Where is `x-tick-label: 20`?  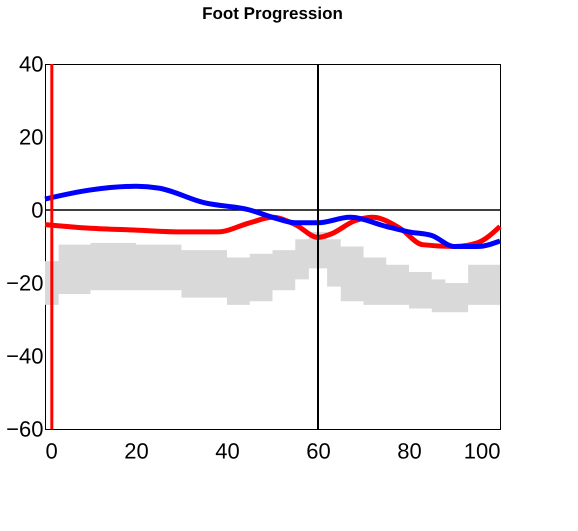 x-tick-label: 20 is located at coordinates (136, 451).